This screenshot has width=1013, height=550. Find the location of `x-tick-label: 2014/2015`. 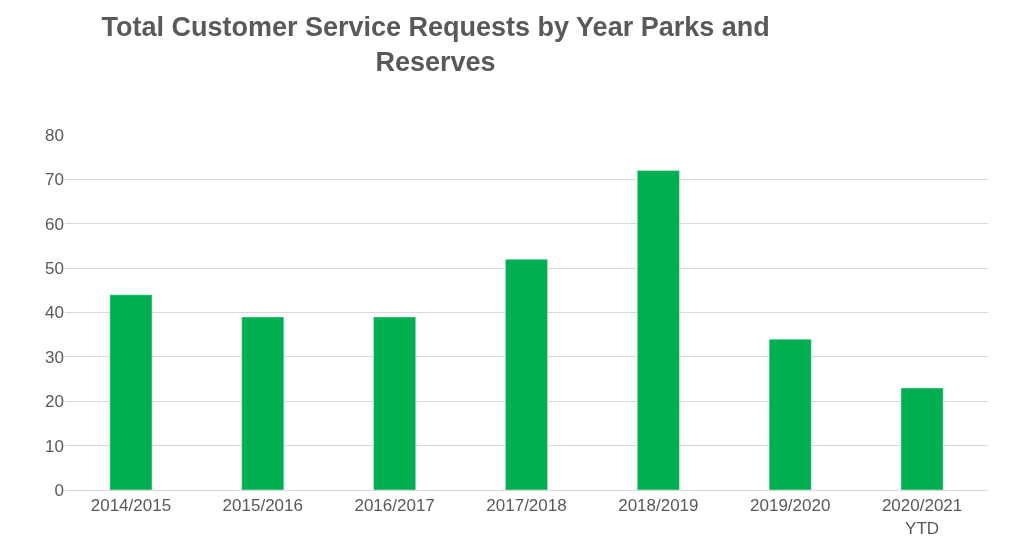

x-tick-label: 2014/2015 is located at coordinates (131, 506).